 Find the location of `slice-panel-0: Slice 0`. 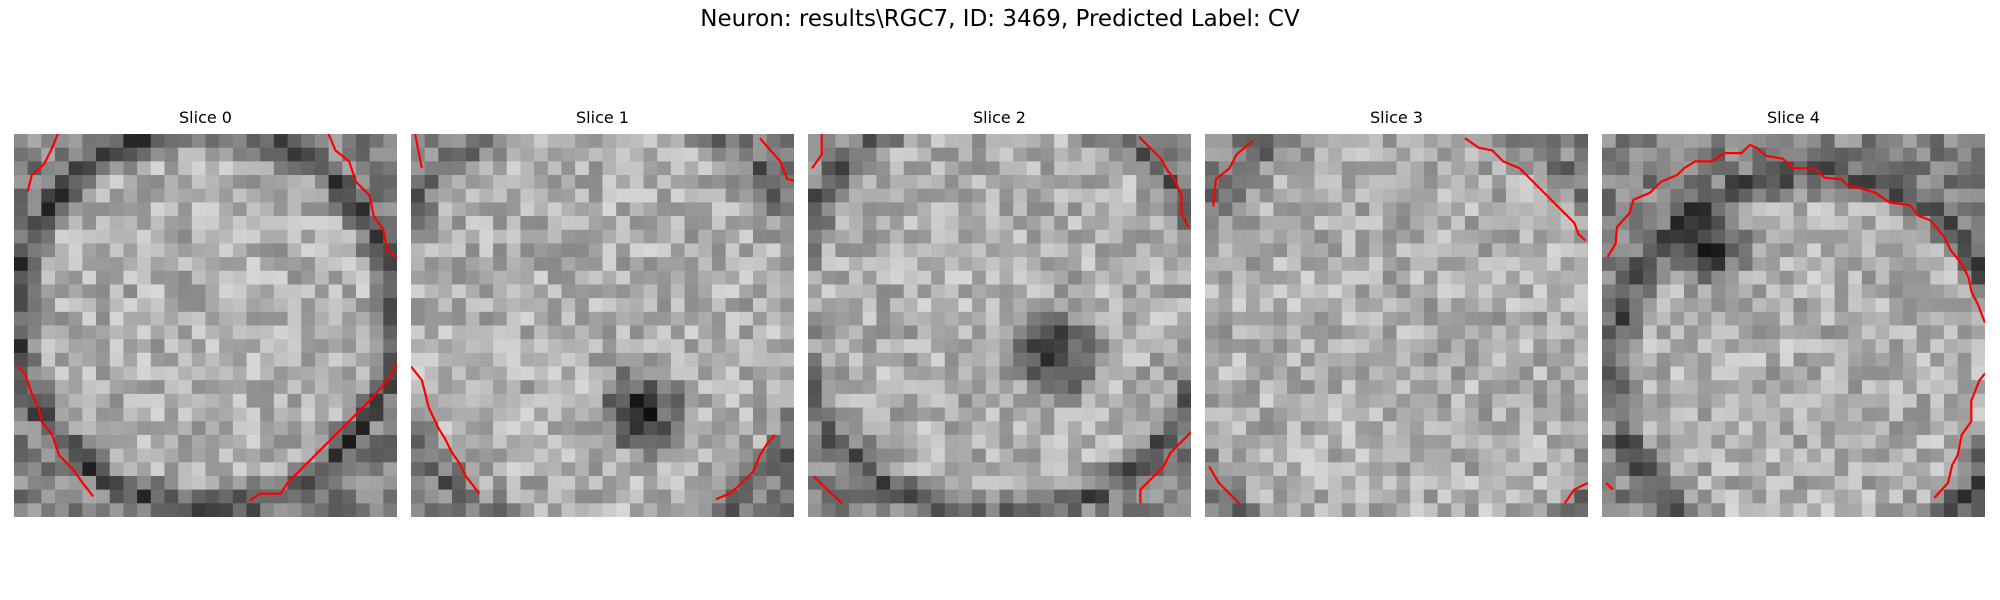

slice-panel-0: Slice 0 is located at coordinates (205, 312).